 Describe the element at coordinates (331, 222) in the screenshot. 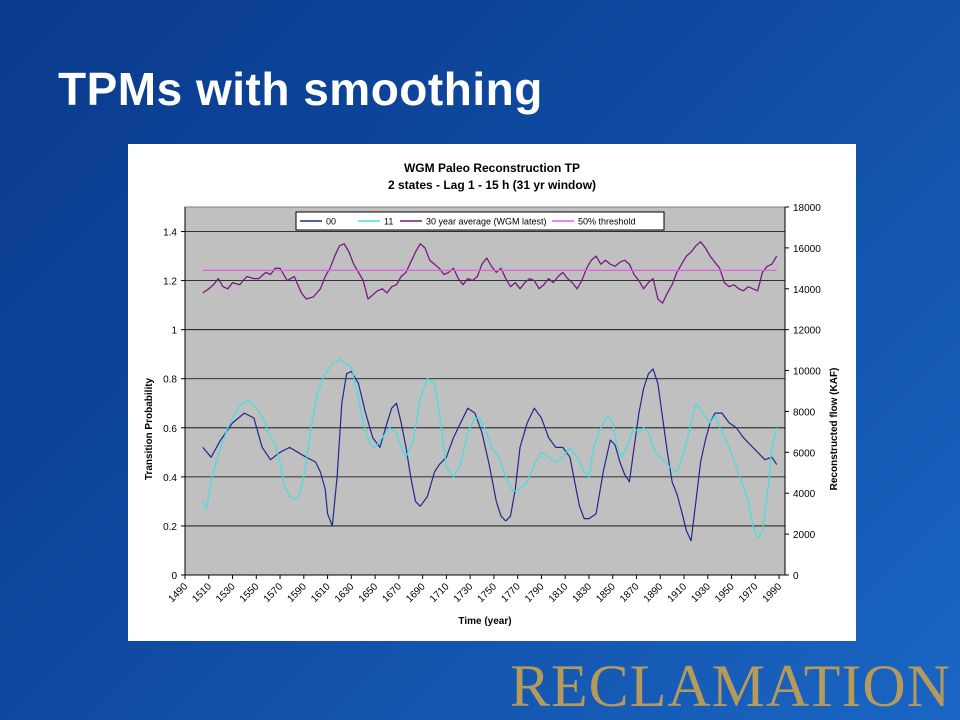

I see `legend-label: 00` at that location.